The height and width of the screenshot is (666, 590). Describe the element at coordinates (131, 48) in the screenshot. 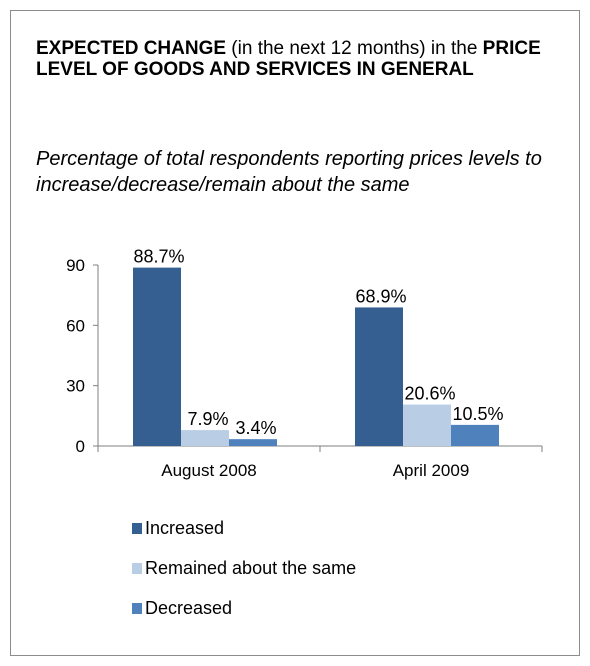

I see `title-bold-part: EXPECTED CHANGE` at that location.